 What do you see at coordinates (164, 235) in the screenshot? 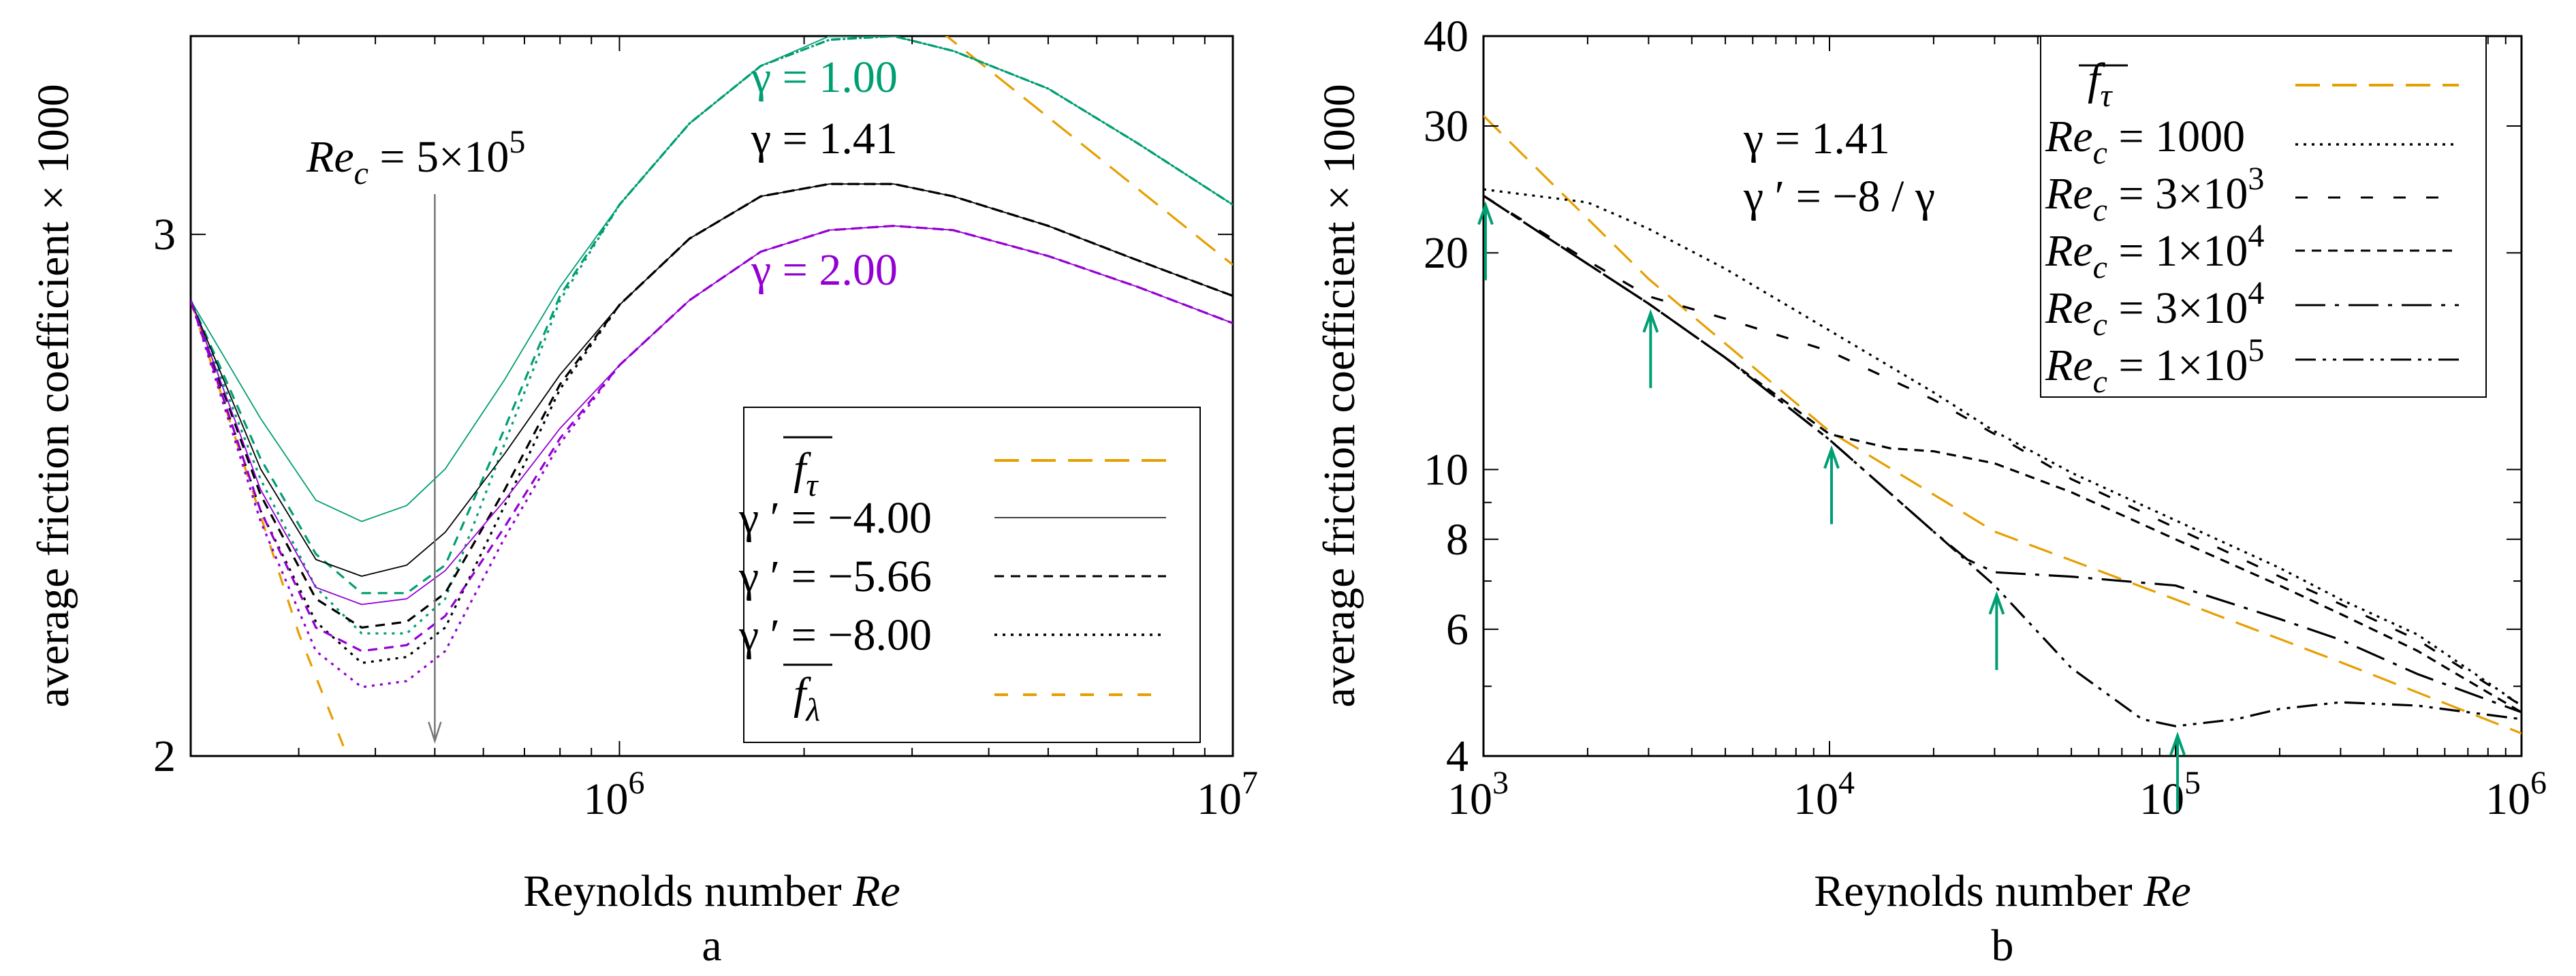
I see `y-tick-label: 3` at bounding box center [164, 235].